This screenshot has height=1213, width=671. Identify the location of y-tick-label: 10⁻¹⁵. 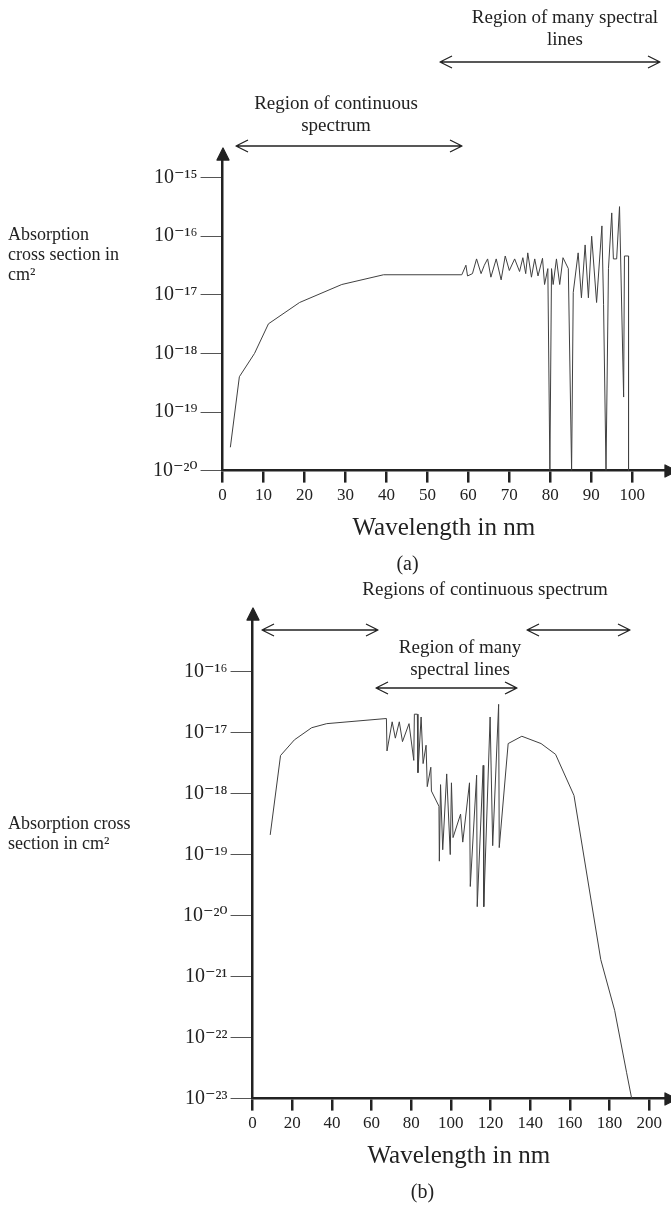
(176, 175).